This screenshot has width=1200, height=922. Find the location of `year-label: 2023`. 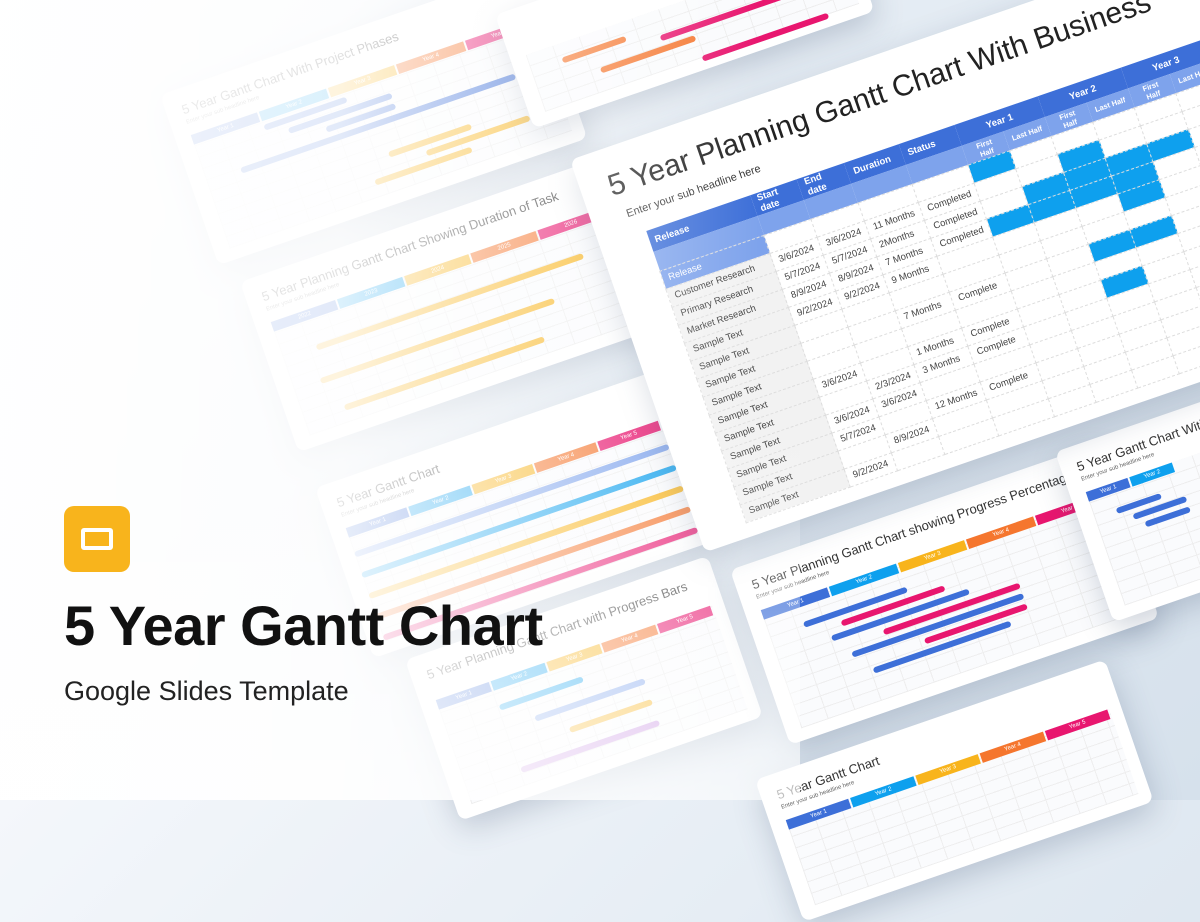

year-label: 2023 is located at coordinates (371, 292).